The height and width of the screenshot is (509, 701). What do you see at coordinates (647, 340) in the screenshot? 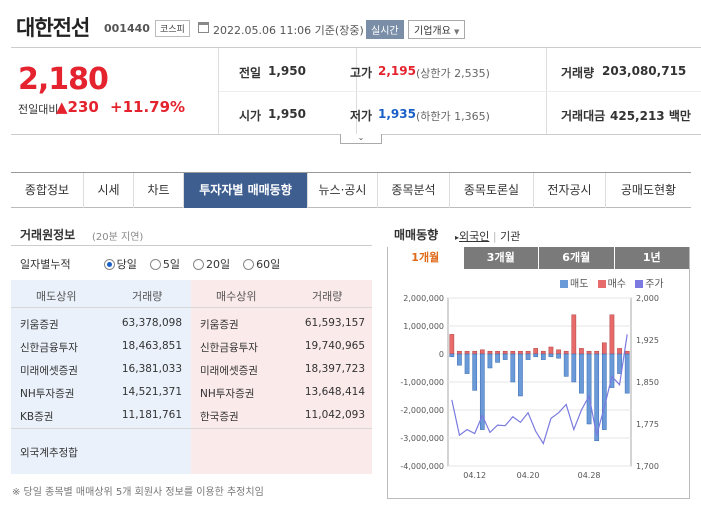
I see `y-right-tick: 1,925` at bounding box center [647, 340].